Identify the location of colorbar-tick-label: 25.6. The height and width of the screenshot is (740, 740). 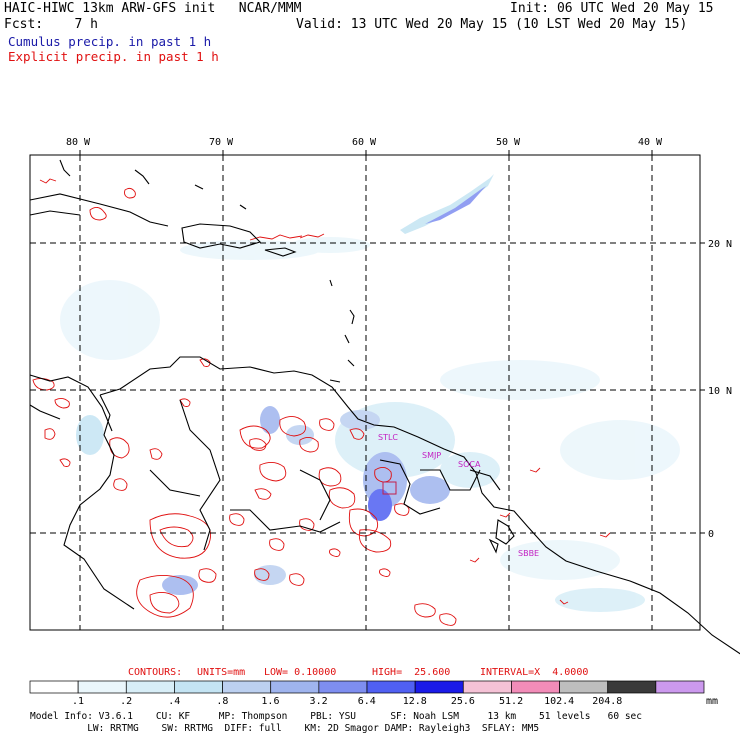
(462, 701).